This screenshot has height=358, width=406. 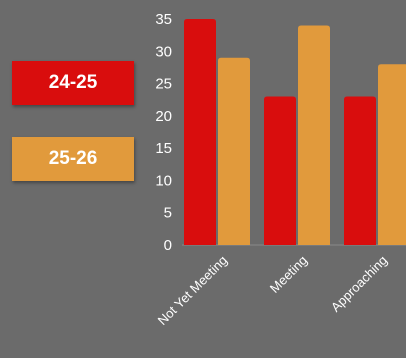 What do you see at coordinates (200, 132) in the screenshot?
I see `bar-24-25-not-yet-meeting` at bounding box center [200, 132].